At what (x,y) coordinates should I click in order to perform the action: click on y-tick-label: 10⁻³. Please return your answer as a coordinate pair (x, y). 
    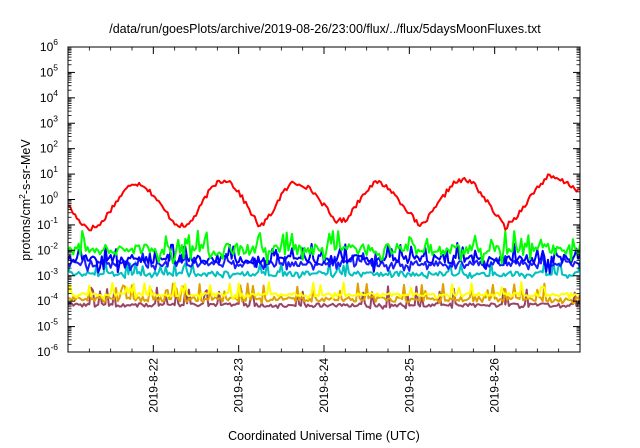
    Looking at the image, I should click on (47, 274).